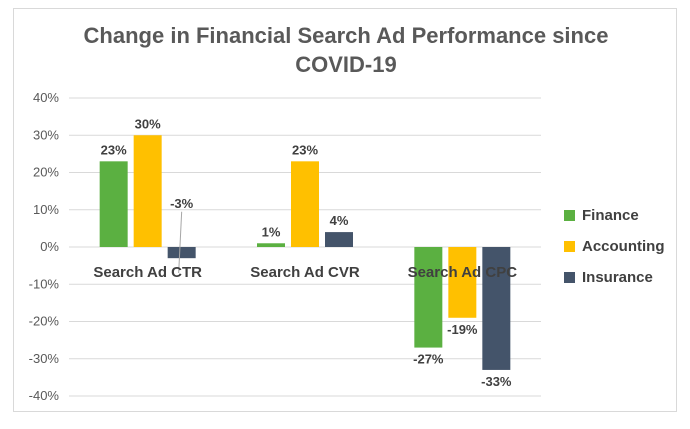 This screenshot has width=690, height=429. I want to click on y-tick-label: 0%, so click(49, 246).